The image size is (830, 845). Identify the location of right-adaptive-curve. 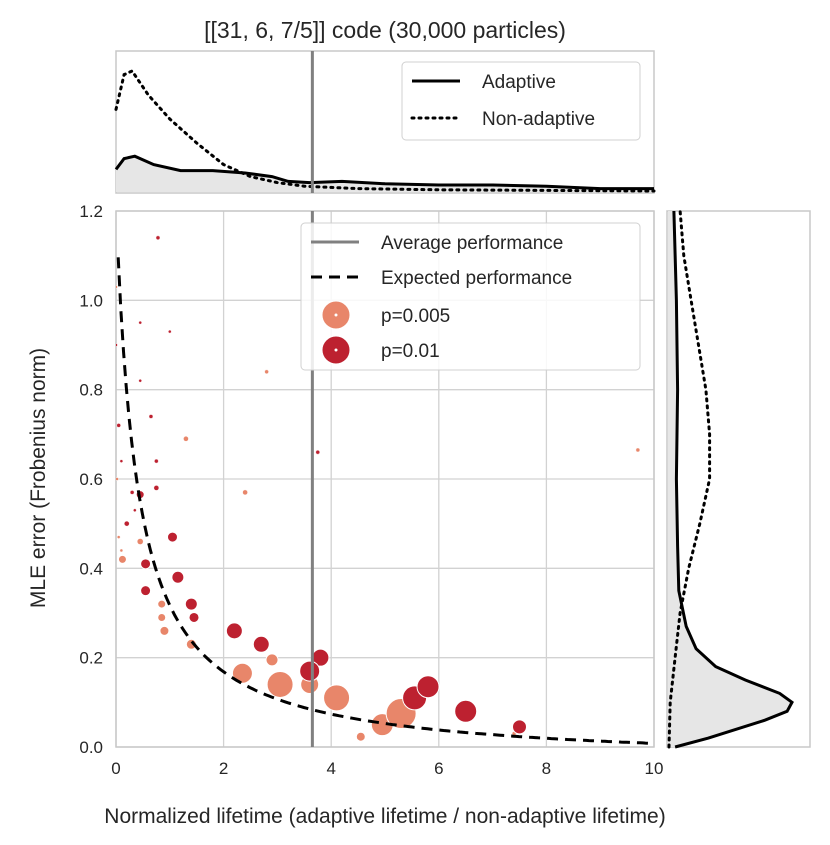
(733, 479).